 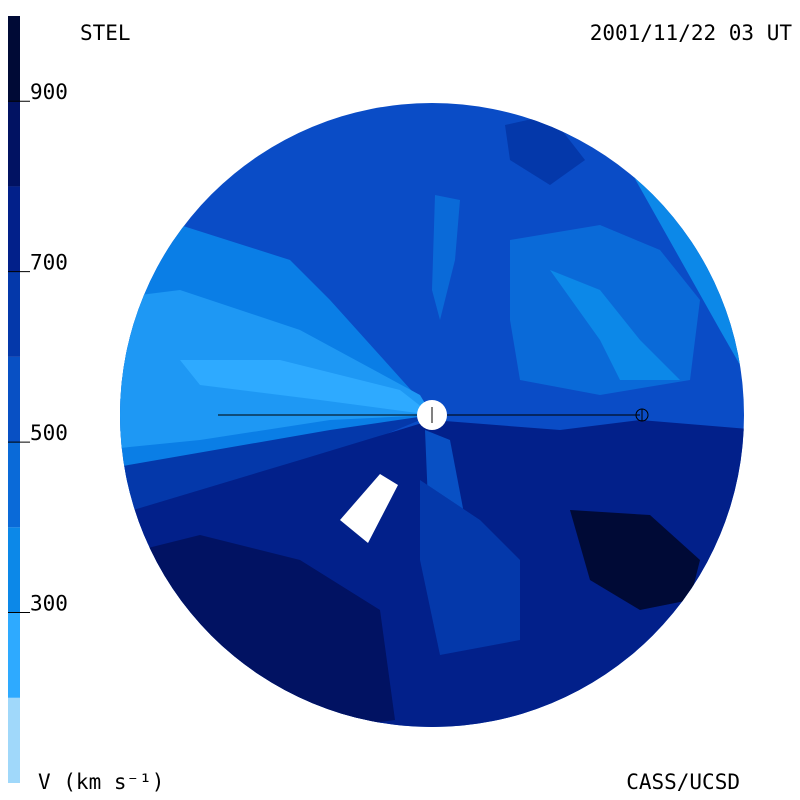 What do you see at coordinates (105, 33) in the screenshot?
I see `chart-title: STEL` at bounding box center [105, 33].